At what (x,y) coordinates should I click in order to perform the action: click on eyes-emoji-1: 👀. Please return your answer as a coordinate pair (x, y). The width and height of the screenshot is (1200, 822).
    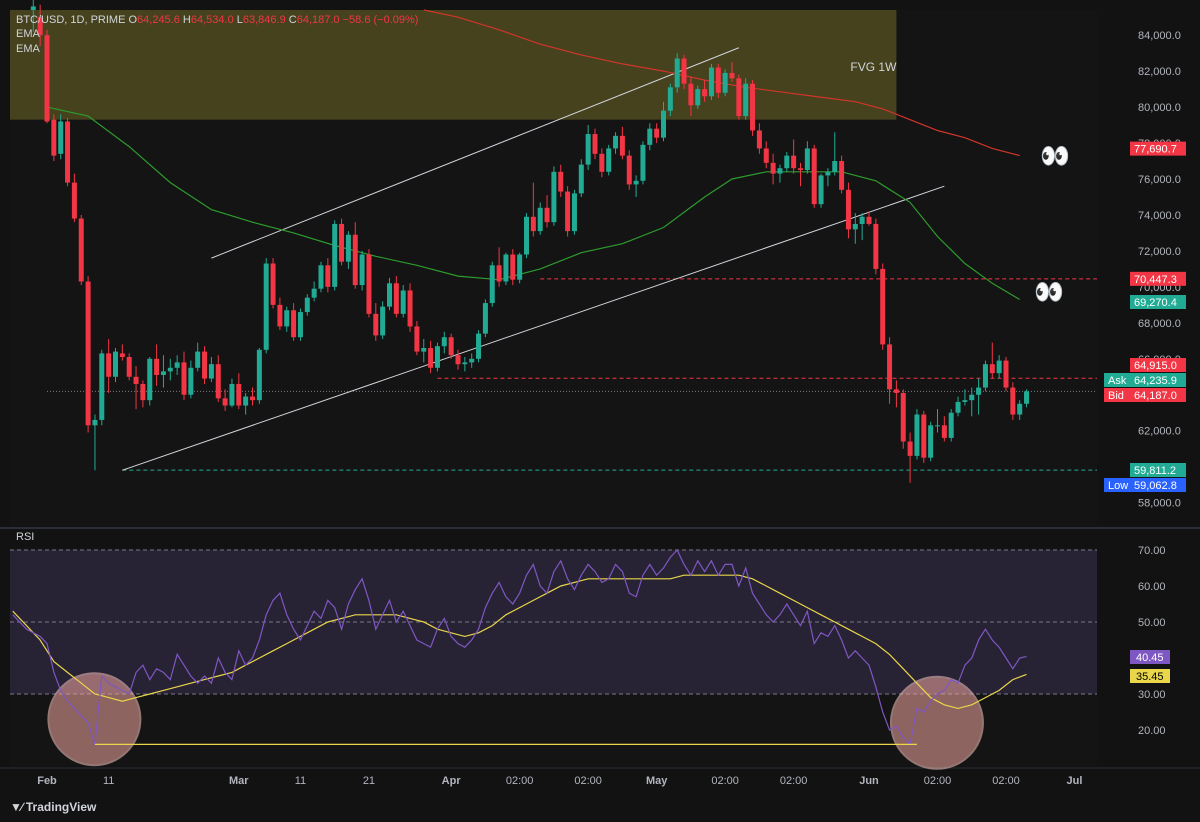
    Looking at the image, I should click on (1055, 156).